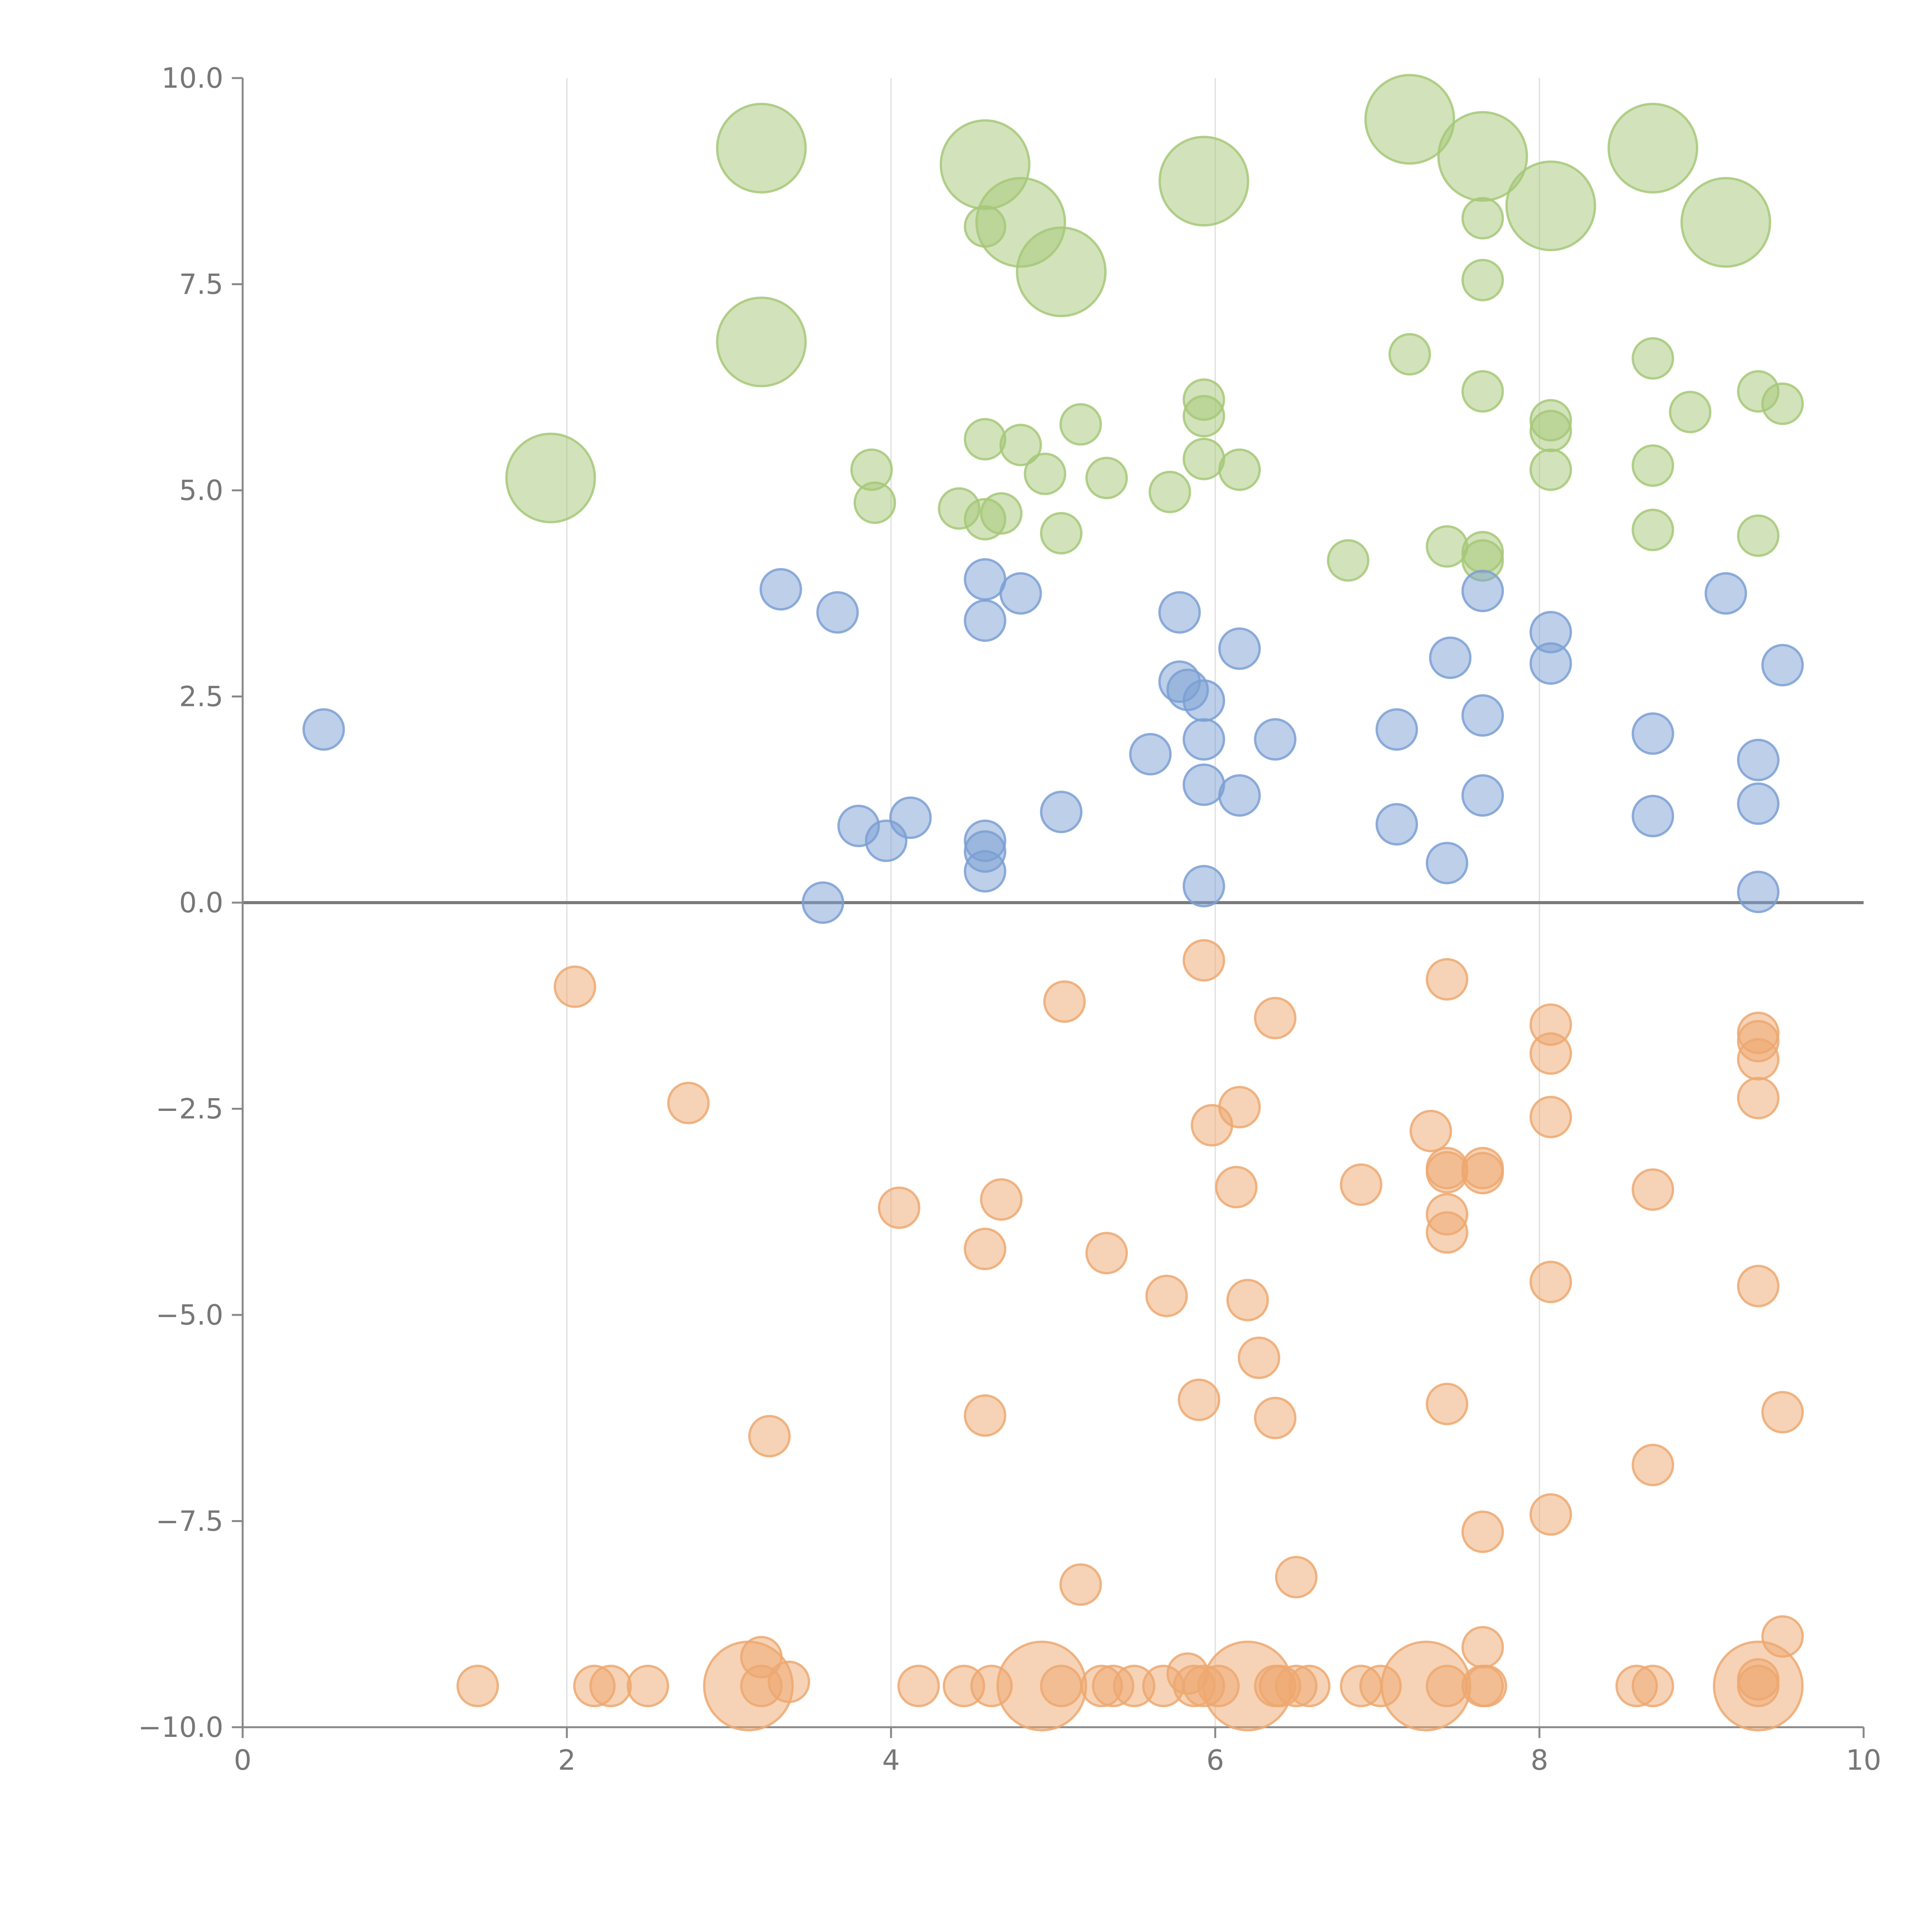  What do you see at coordinates (190, 1521) in the screenshot?
I see `y-tick-label: −7.5` at bounding box center [190, 1521].